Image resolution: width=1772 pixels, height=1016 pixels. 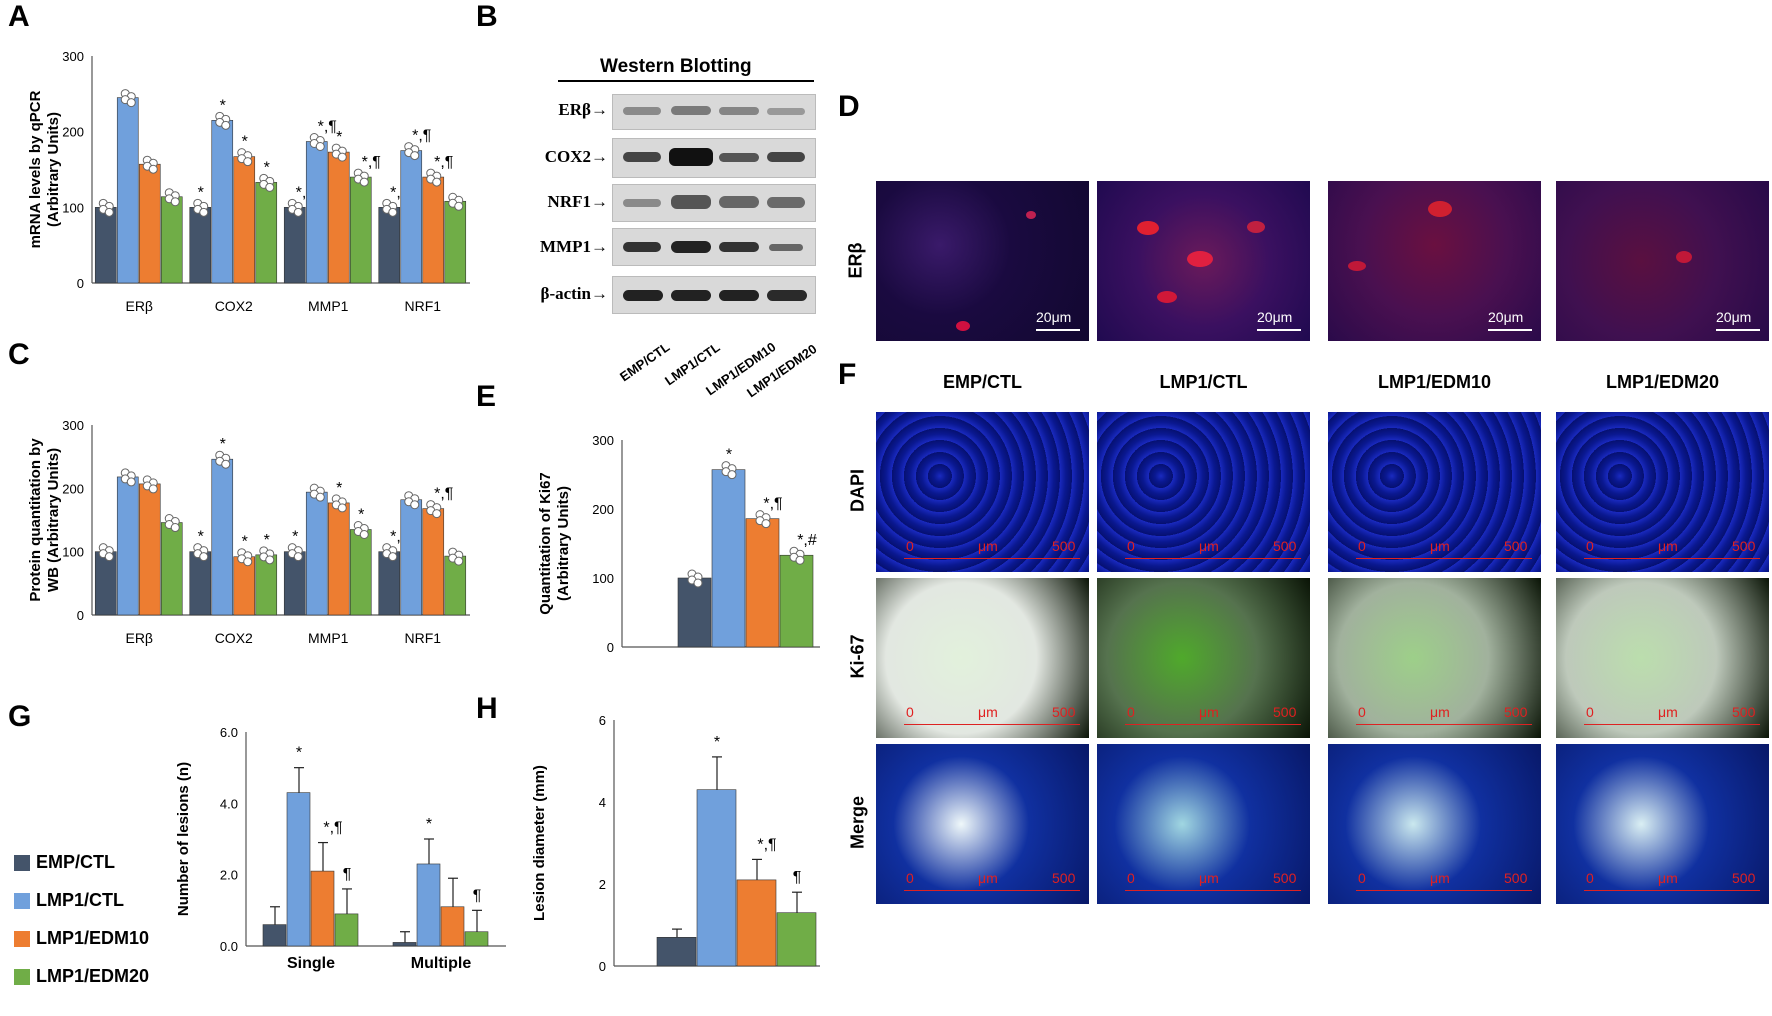 I want to click on wb-row-label: NRF1→, so click(x=577, y=201).